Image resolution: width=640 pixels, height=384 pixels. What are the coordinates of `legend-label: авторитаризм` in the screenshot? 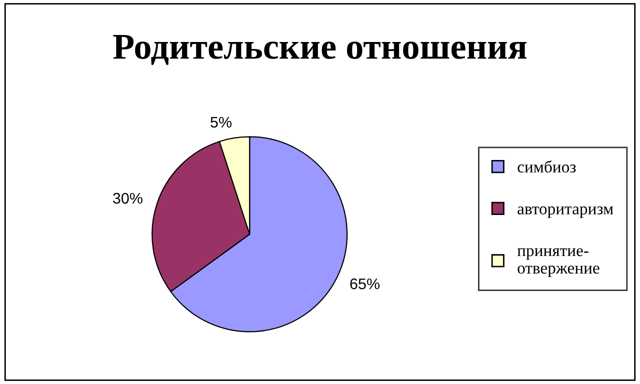 It's located at (566, 212).